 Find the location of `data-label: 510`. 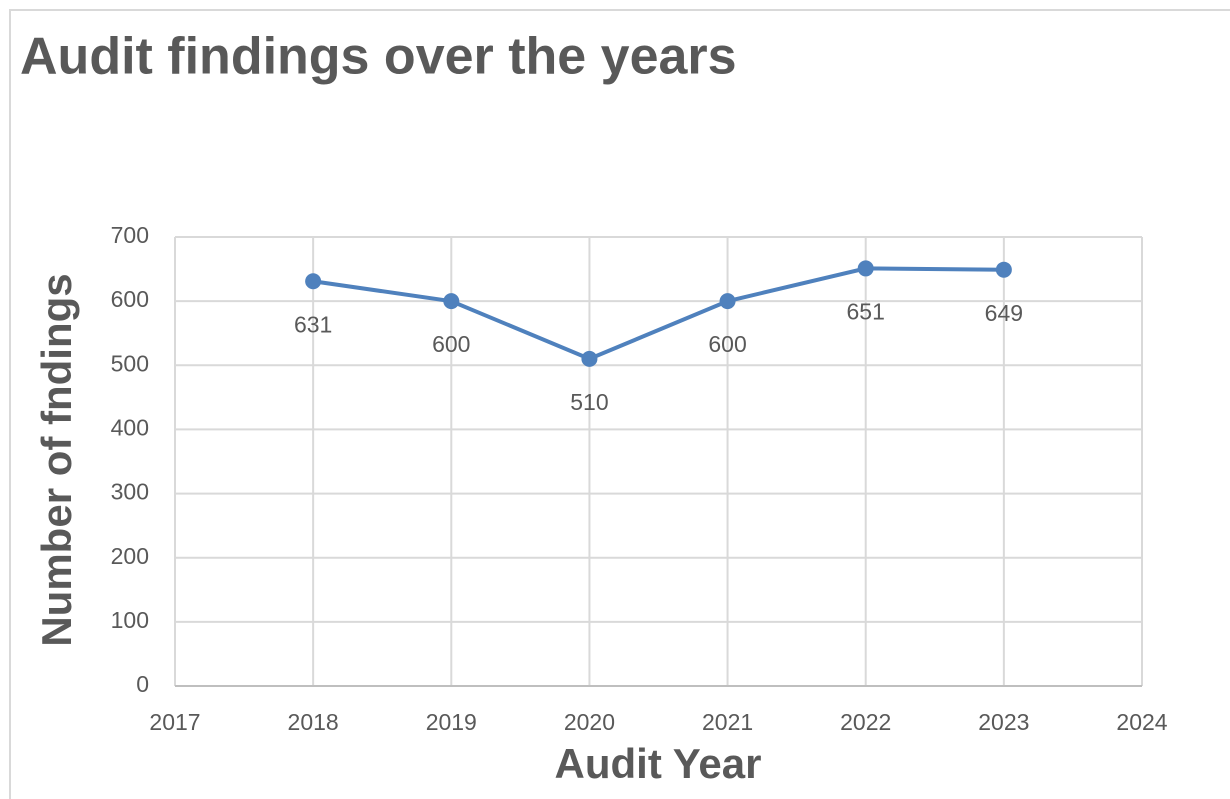

data-label: 510 is located at coordinates (589, 402).